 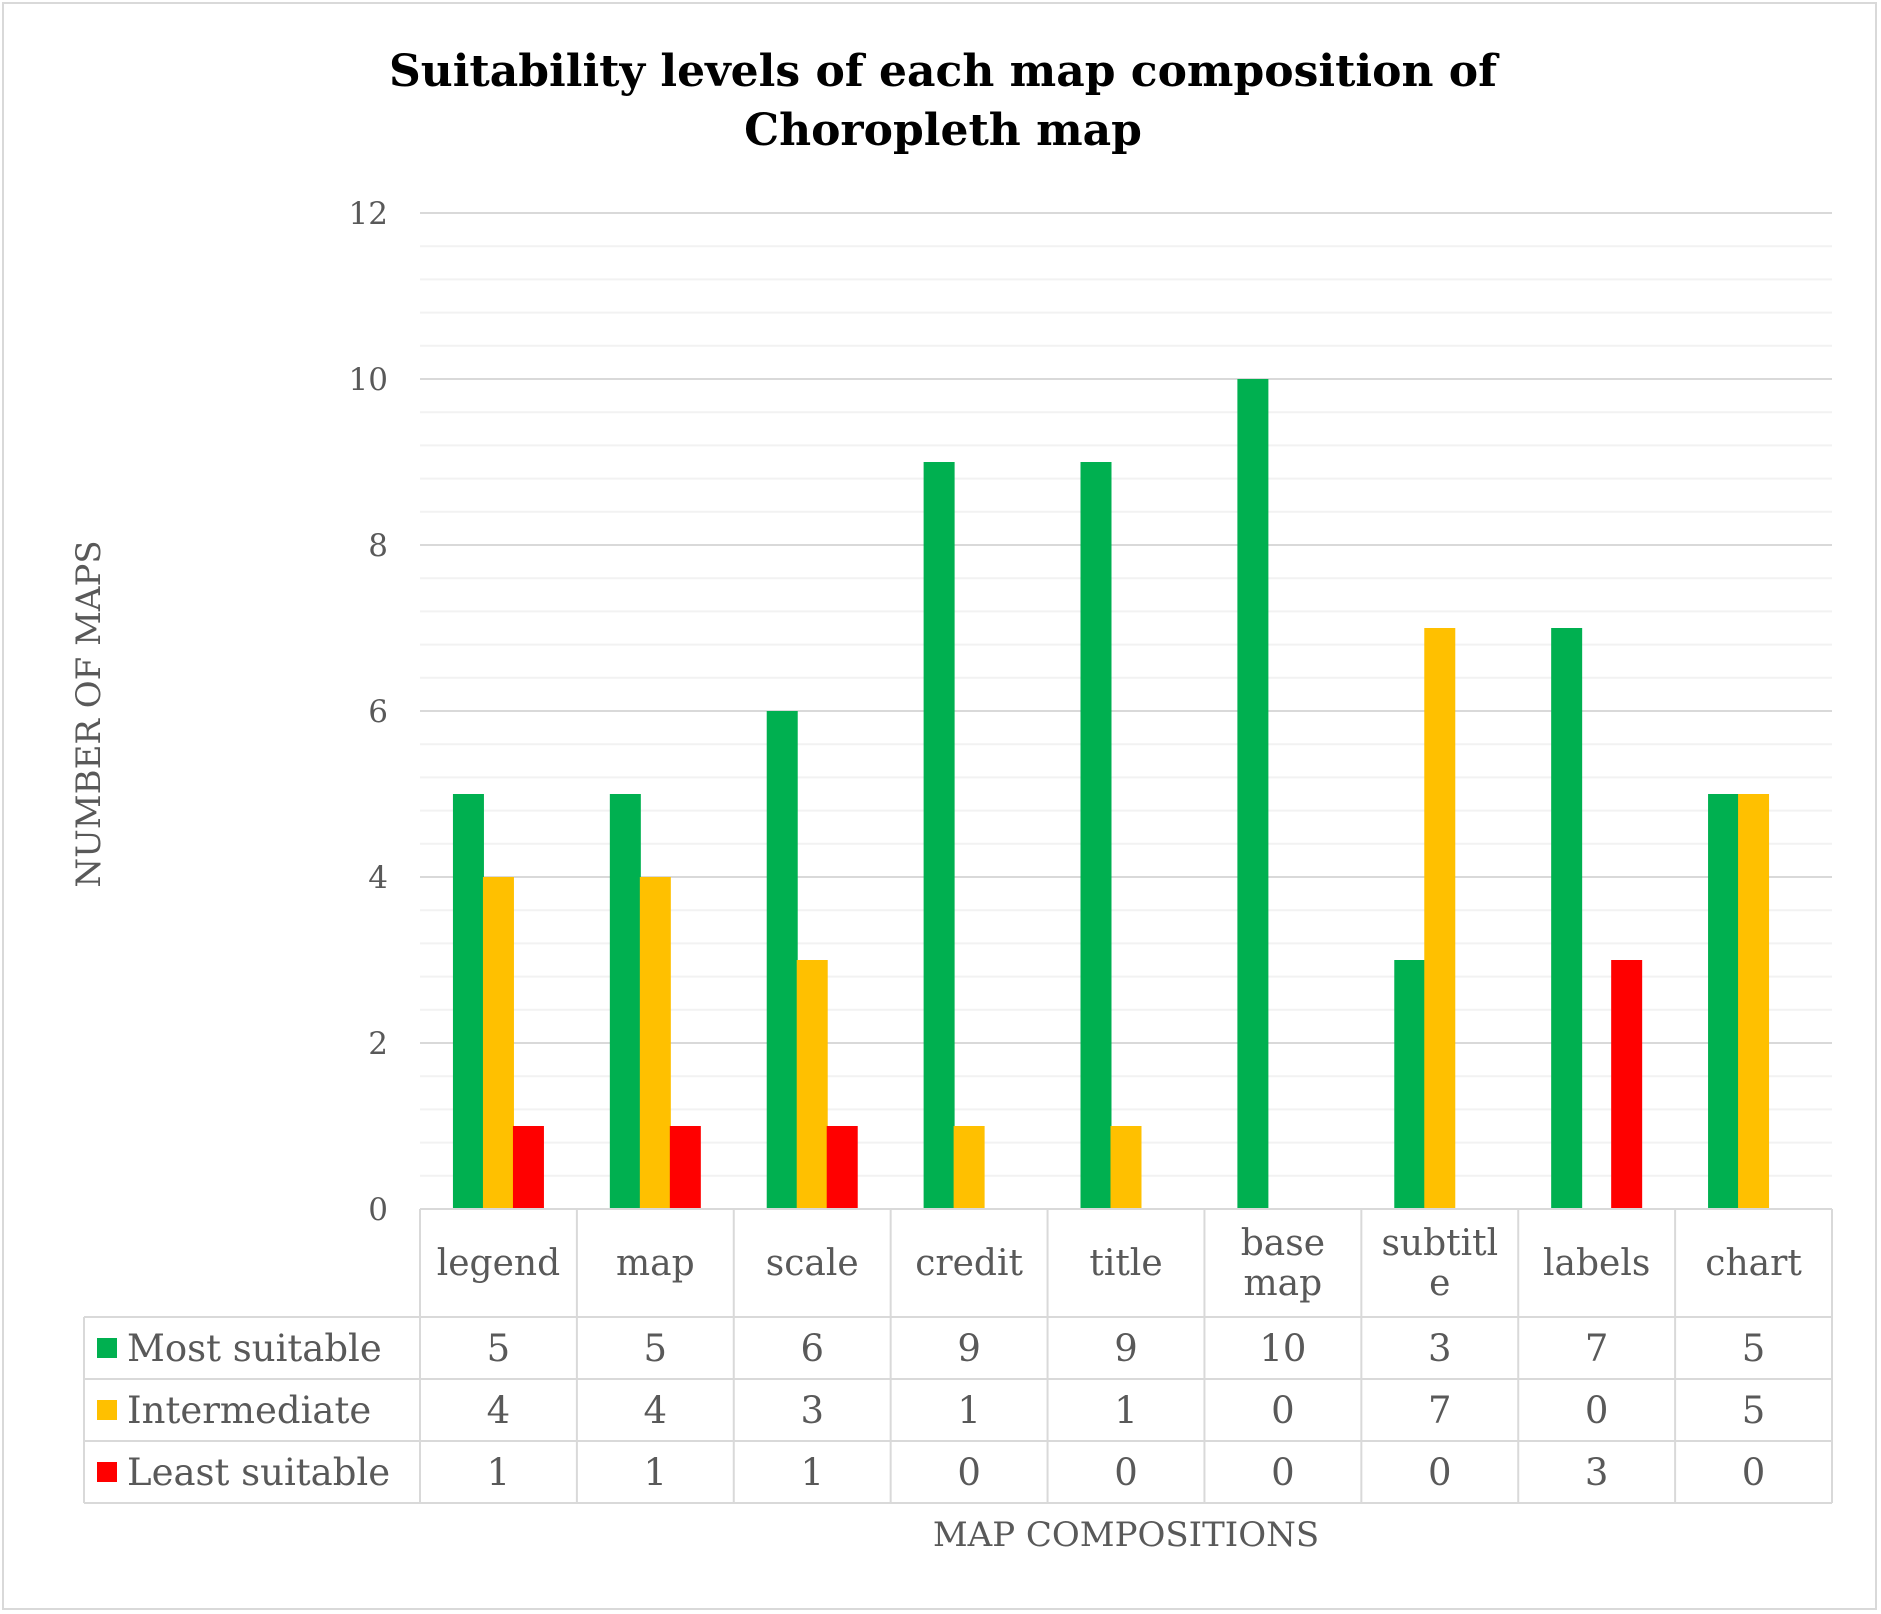 What do you see at coordinates (368, 380) in the screenshot?
I see `y-tick-label: 10` at bounding box center [368, 380].